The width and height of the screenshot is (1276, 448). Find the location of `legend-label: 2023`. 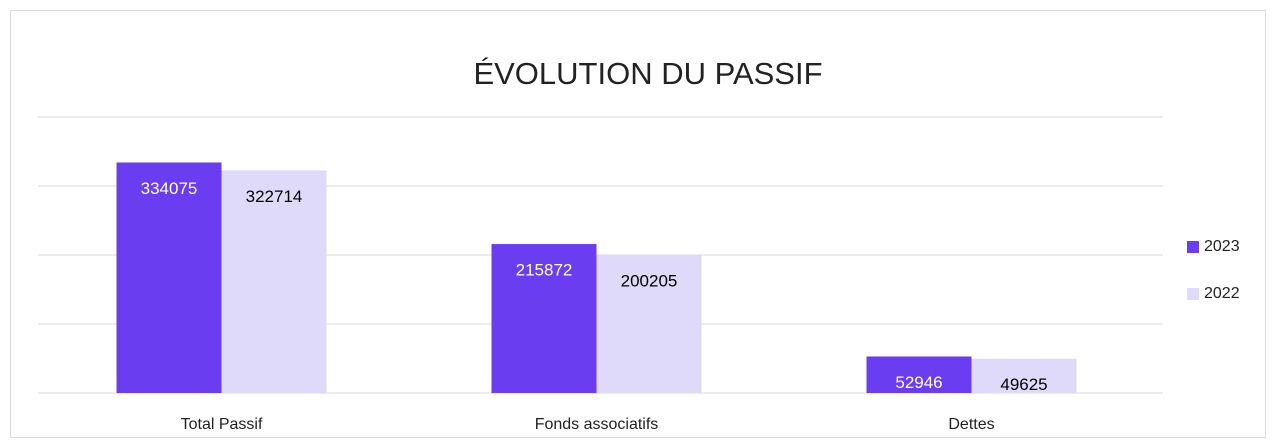

legend-label: 2023 is located at coordinates (1222, 246).